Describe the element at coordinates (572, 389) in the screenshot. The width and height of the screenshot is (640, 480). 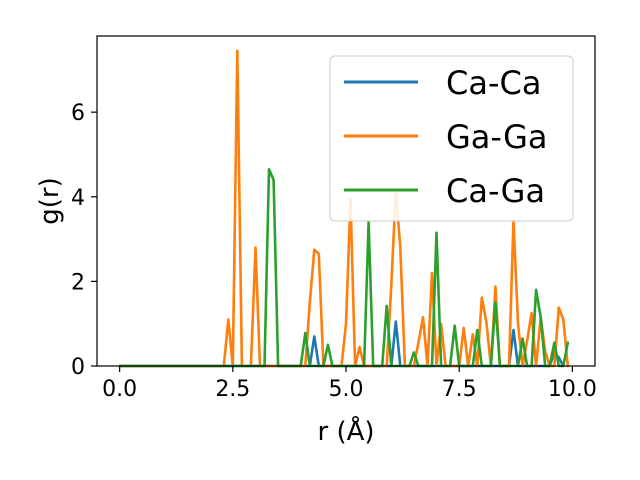
I see `x-tick-label: 10.0` at that location.